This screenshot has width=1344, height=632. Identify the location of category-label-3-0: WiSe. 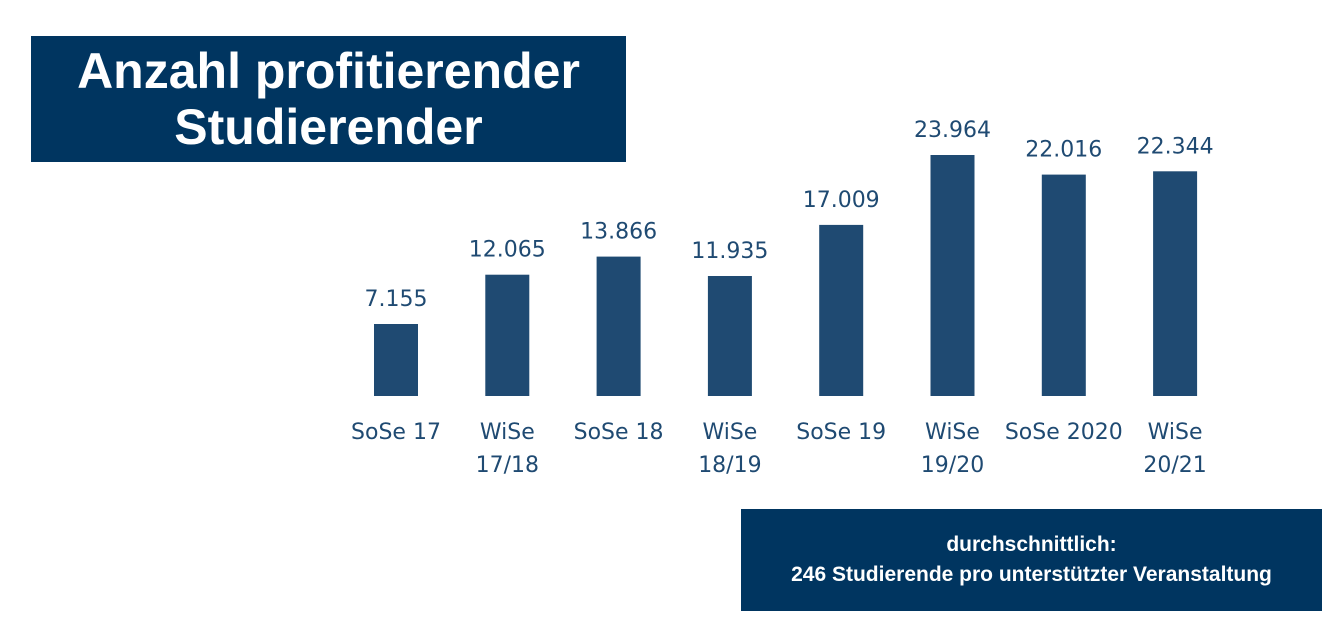
(729, 432).